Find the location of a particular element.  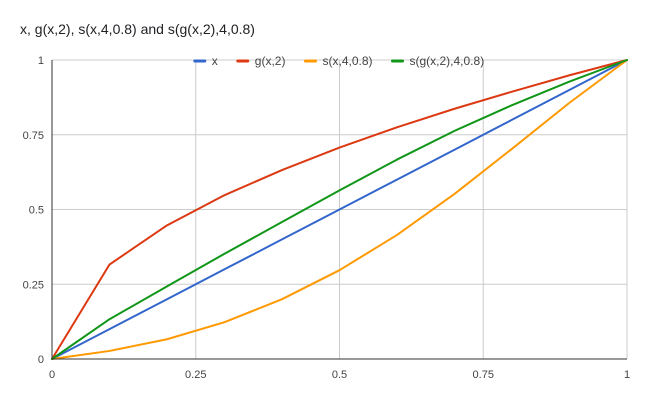

legend-item-2: s(x,4,0.8) is located at coordinates (338, 61).